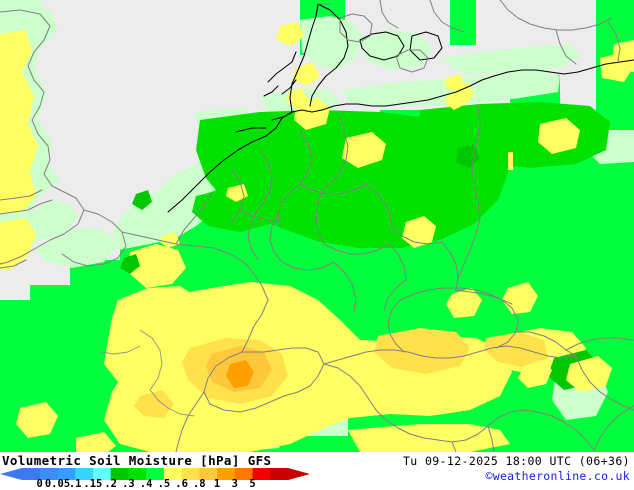  What do you see at coordinates (516, 461) in the screenshot?
I see `run-datetime: Tu 09-12-2025 18:00 UTC (06+36)` at bounding box center [516, 461].